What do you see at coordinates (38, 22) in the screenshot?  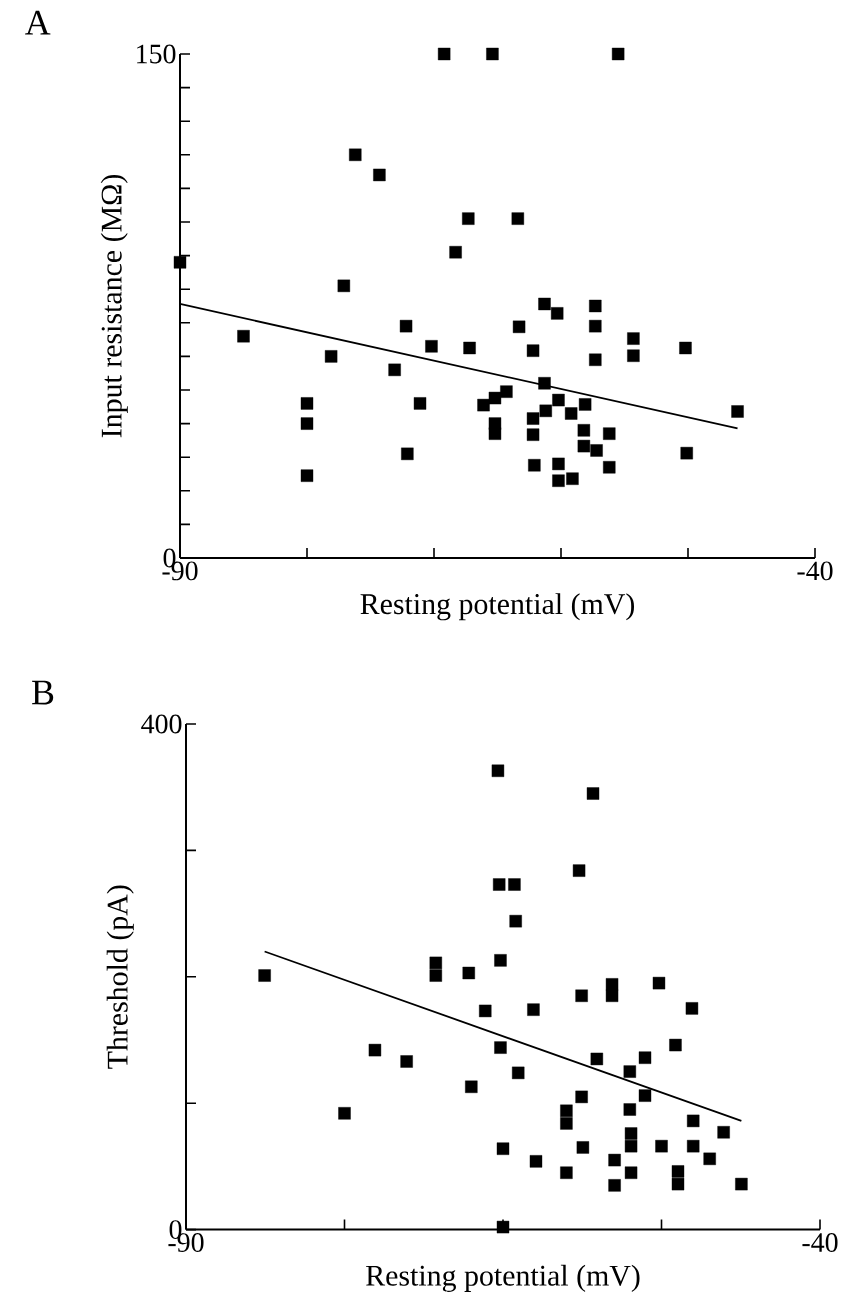 I see `chart-title: A` at bounding box center [38, 22].